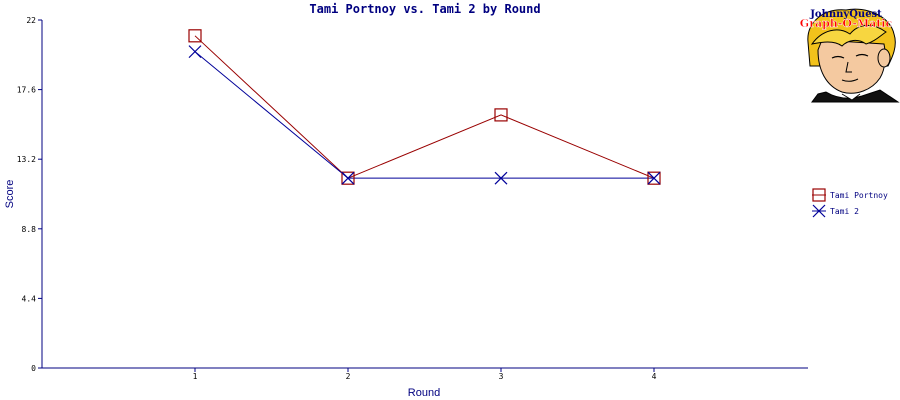  Describe the element at coordinates (845, 14) in the screenshot. I see `logo-line-1: JohnnyQuest` at that location.